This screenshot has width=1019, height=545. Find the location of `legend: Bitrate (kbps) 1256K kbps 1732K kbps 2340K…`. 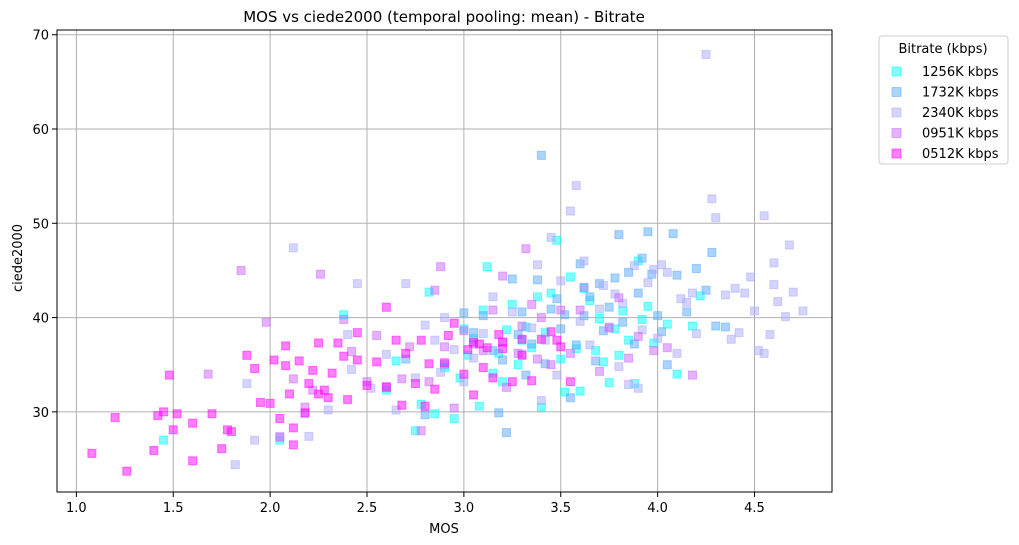

legend: Bitrate (kbps) 1256K kbps 1732K kbps 2340K… is located at coordinates (943, 100).